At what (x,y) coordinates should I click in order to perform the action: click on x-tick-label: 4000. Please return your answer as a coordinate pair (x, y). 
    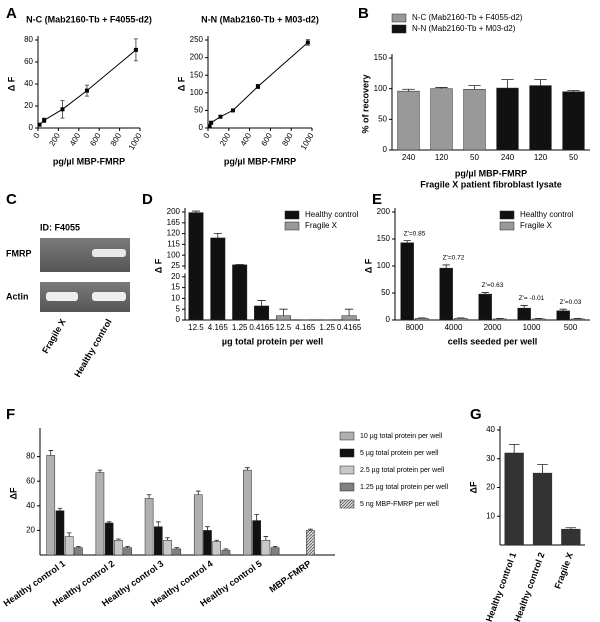
    Looking at the image, I should click on (454, 327).